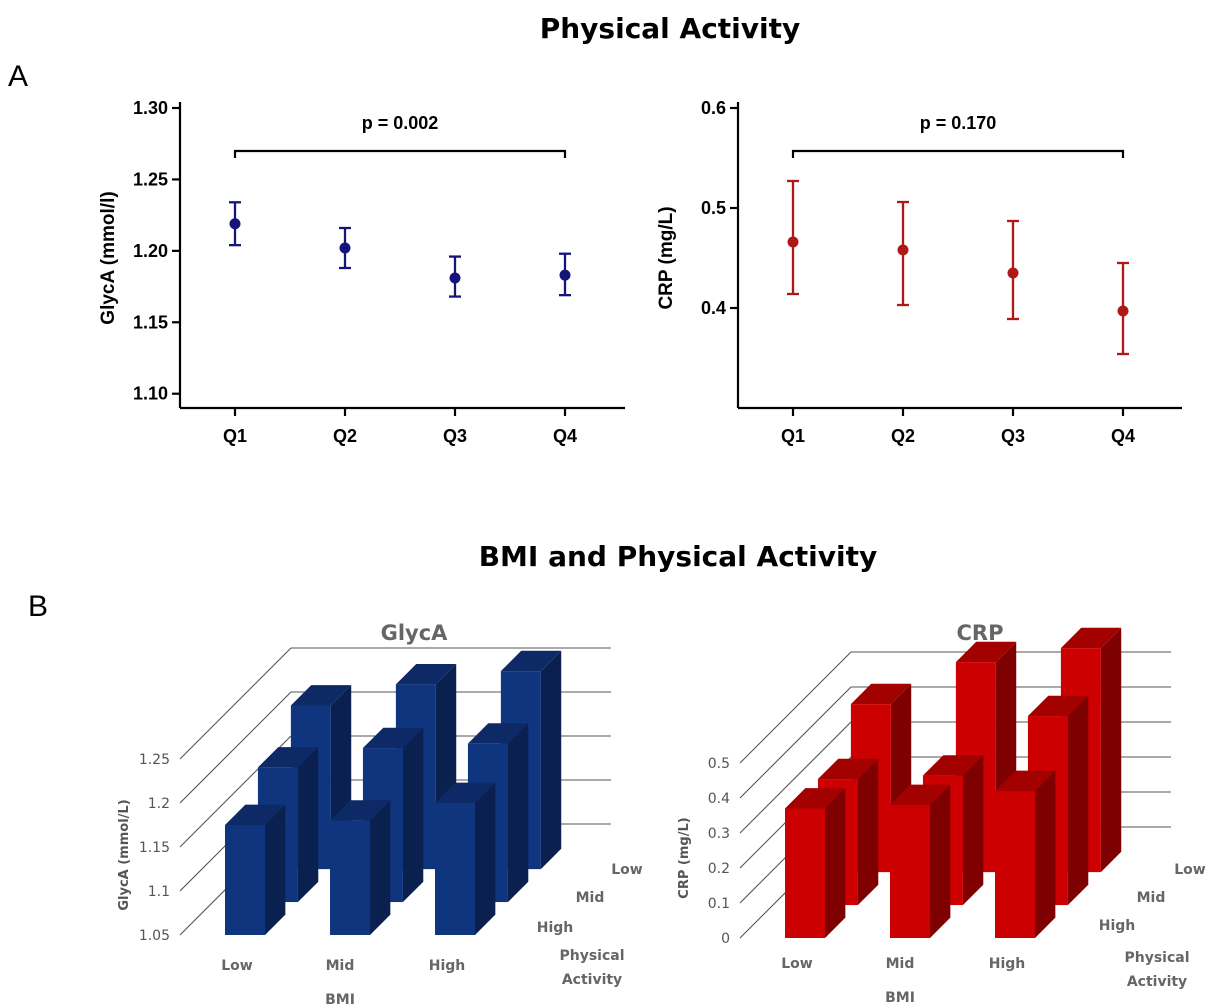 The width and height of the screenshot is (1211, 1008). What do you see at coordinates (400, 123) in the screenshot?
I see `p-value-annotation: p = 0.002` at bounding box center [400, 123].